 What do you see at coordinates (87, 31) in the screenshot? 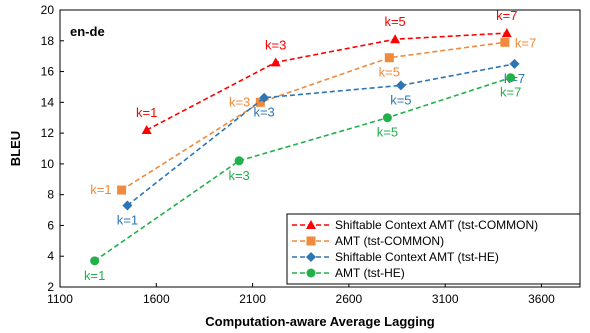
I see `chart-title: en-de` at bounding box center [87, 31].